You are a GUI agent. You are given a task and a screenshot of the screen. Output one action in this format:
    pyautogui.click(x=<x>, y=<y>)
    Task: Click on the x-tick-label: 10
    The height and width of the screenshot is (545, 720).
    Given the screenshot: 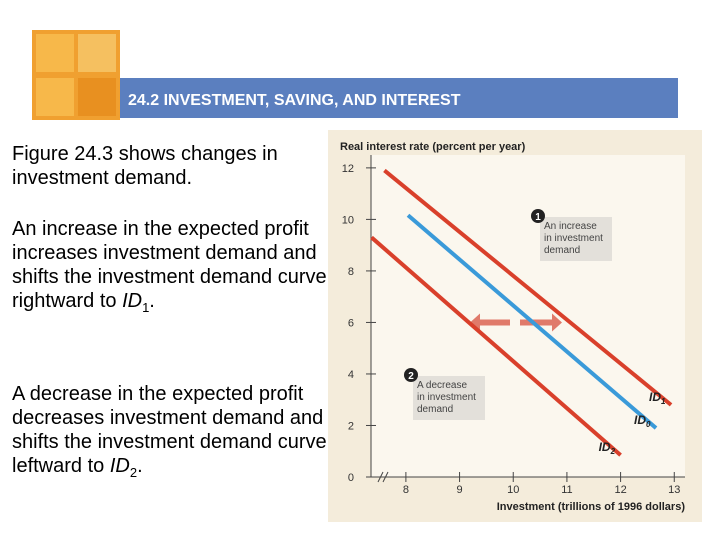 What is the action you would take?
    pyautogui.click(x=513, y=490)
    